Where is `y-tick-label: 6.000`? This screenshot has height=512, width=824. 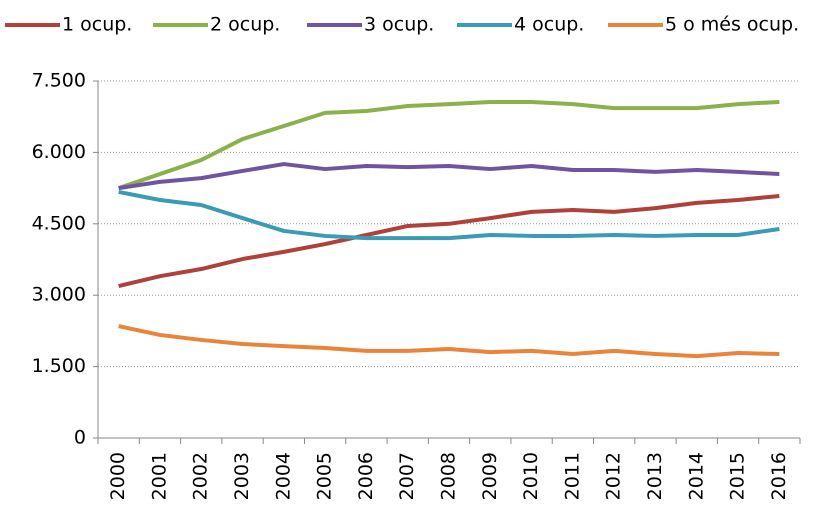
y-tick-label: 6.000 is located at coordinates (59, 152).